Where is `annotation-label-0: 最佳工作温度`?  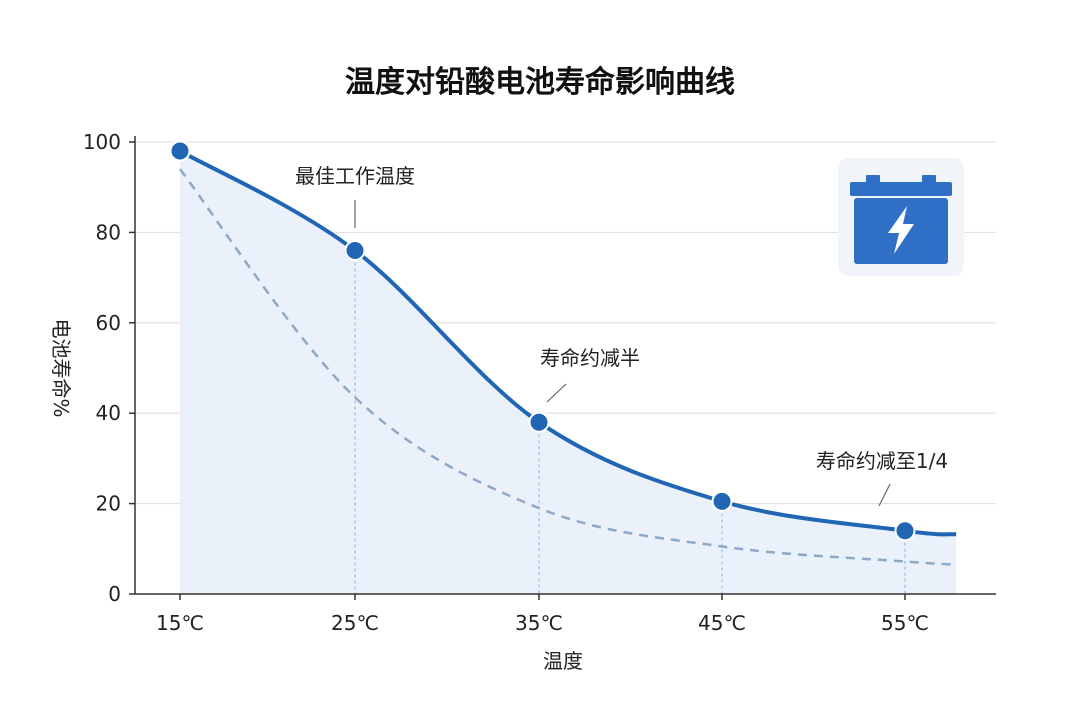
annotation-label-0: 最佳工作温度 is located at coordinates (355, 176).